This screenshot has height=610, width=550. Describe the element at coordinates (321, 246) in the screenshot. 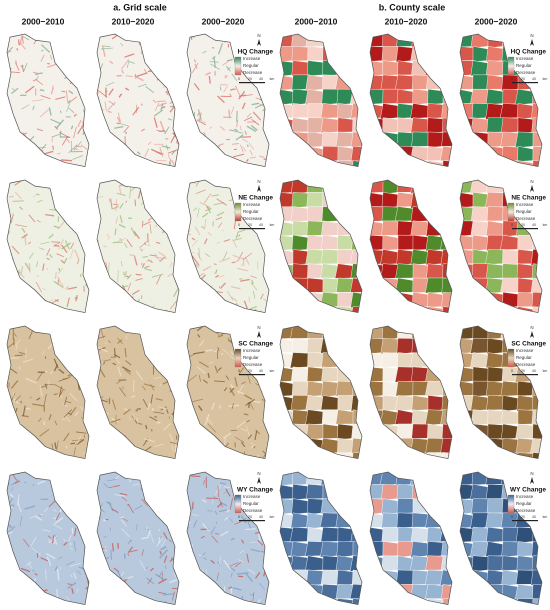

I see `map-fill` at that location.